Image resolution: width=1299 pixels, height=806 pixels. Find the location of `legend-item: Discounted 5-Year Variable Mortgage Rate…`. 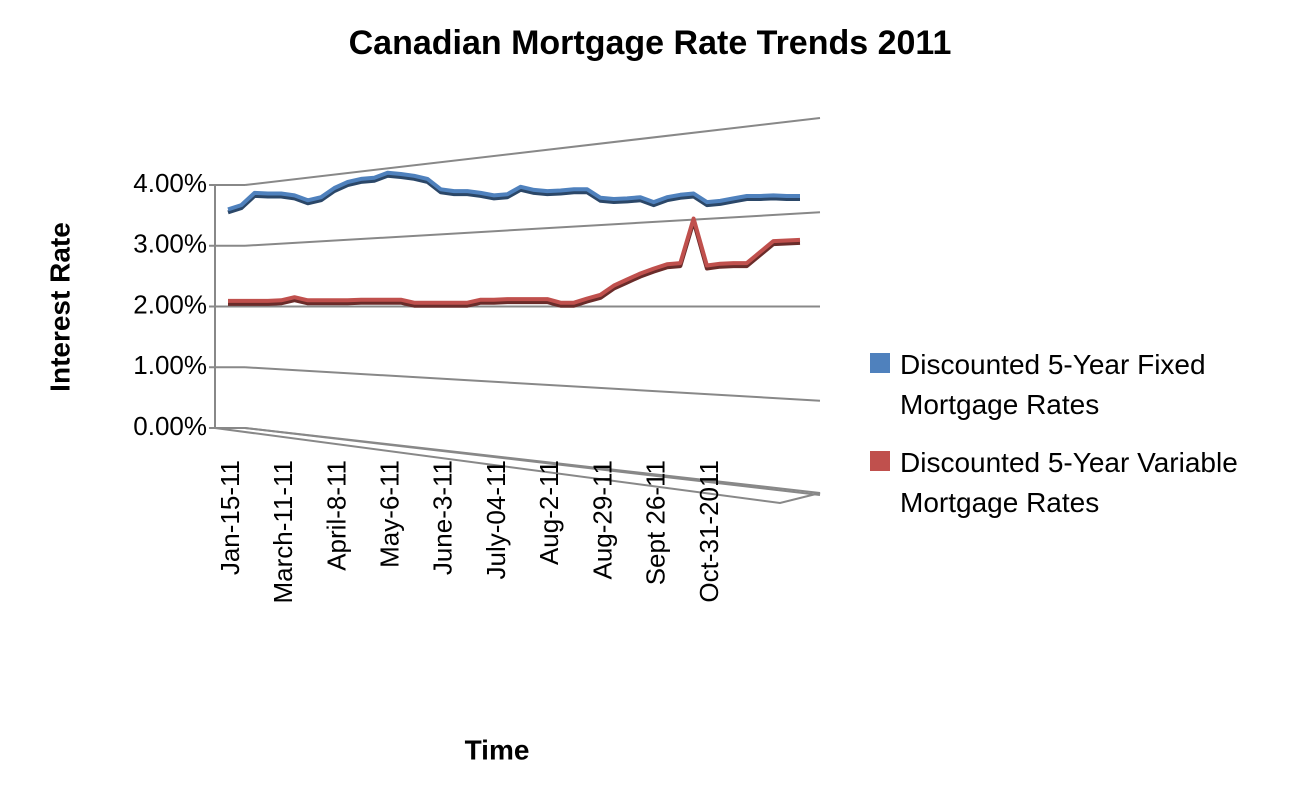

legend-item: Discounted 5-Year Variable Mortgage Rate… is located at coordinates (1080, 483).